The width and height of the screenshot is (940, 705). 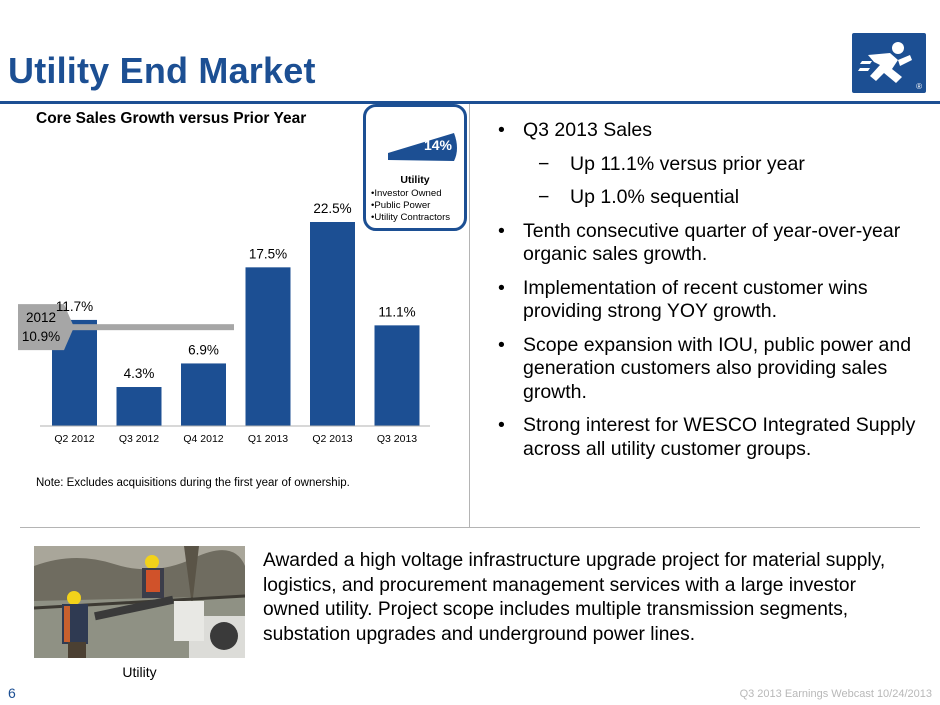 I want to click on callout-item: •Public Power, so click(x=401, y=205).